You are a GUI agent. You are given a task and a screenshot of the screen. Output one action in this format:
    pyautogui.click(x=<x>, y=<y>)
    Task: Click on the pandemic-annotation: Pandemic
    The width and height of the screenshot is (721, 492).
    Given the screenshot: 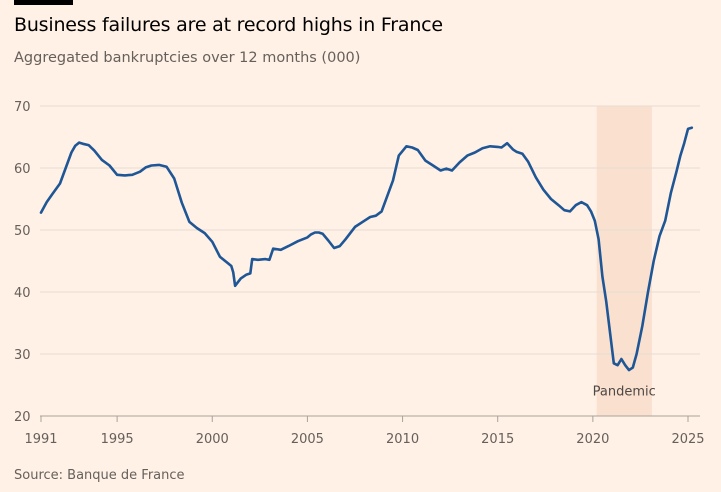 What is the action you would take?
    pyautogui.click(x=624, y=392)
    